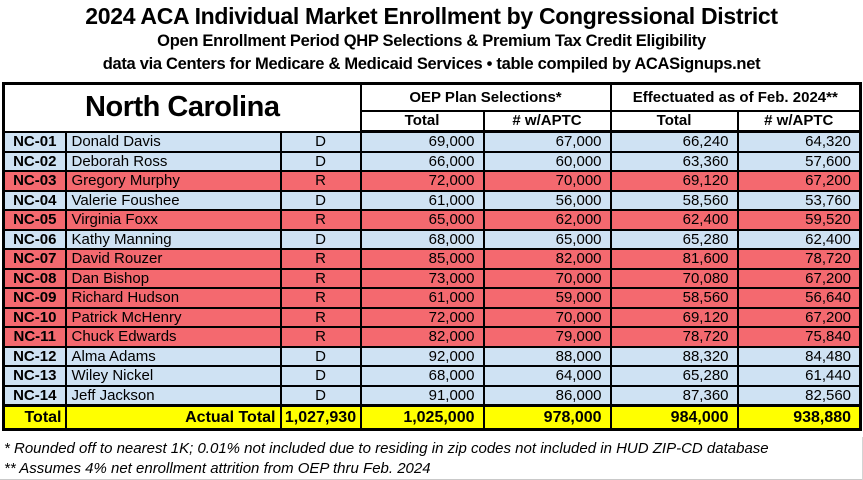 This screenshot has width=863, height=480. Describe the element at coordinates (173, 141) in the screenshot. I see `representative-cell: Donald Davis` at that location.